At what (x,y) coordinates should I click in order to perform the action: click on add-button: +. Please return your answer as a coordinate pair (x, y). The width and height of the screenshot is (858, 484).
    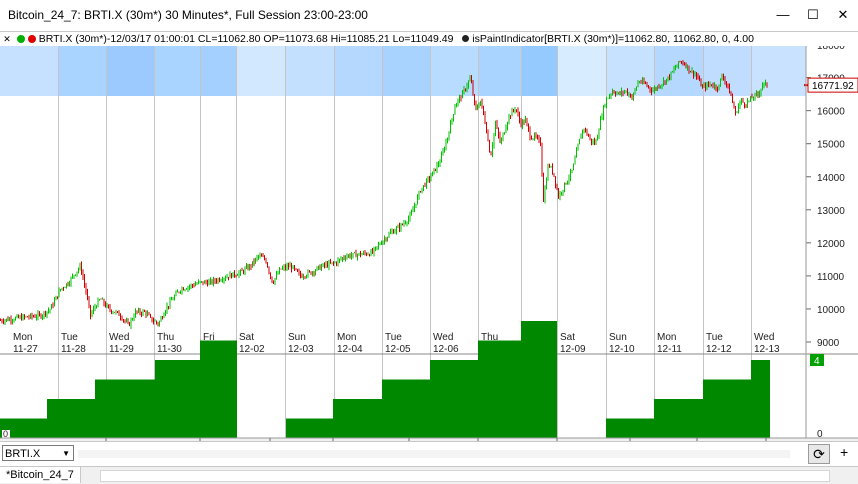
    Looking at the image, I should click on (844, 452).